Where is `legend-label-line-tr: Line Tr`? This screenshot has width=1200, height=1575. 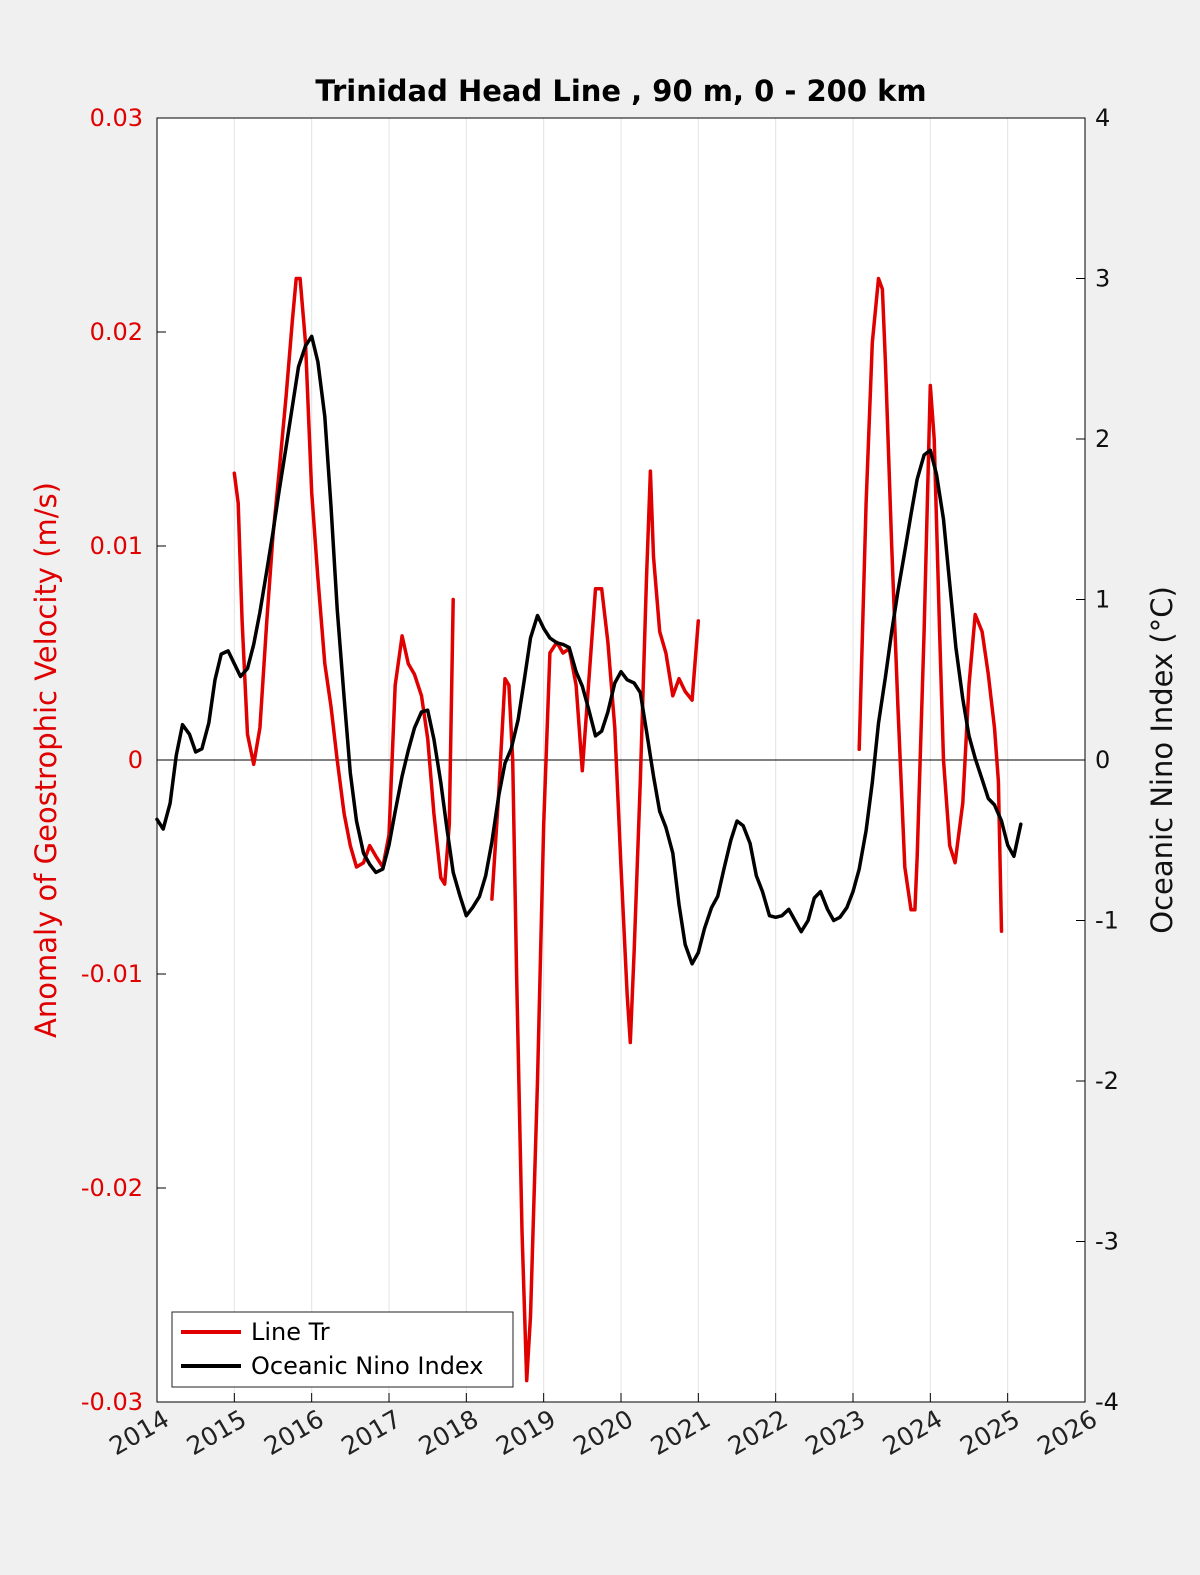 legend-label-line-tr: Line Tr is located at coordinates (290, 1332).